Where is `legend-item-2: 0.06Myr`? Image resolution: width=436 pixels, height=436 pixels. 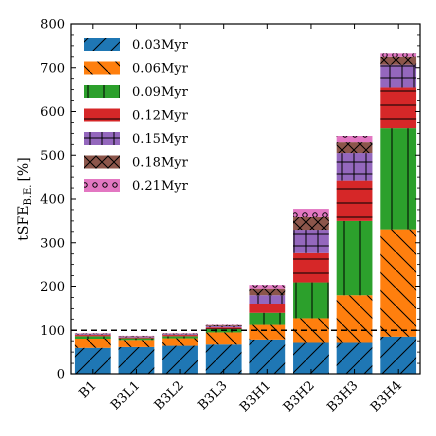 legend-item-2: 0.06Myr is located at coordinates (136, 69).